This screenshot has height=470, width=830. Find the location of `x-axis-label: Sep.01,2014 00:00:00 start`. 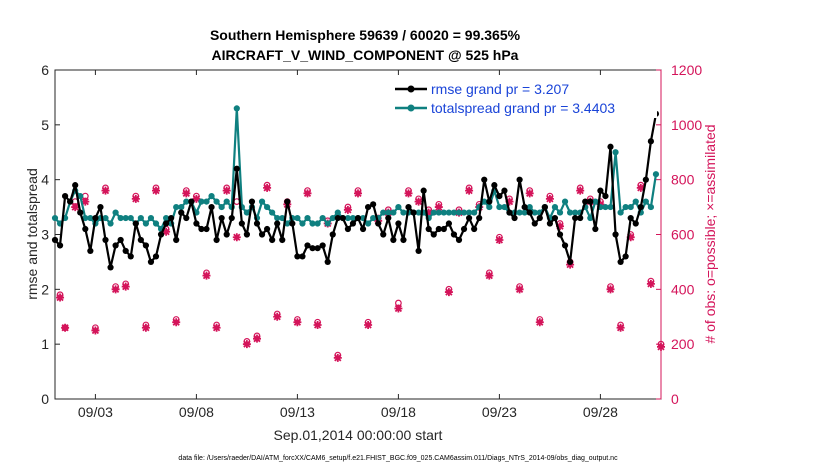

x-axis-label: Sep.01,2014 00:00:00 start is located at coordinates (358, 435).